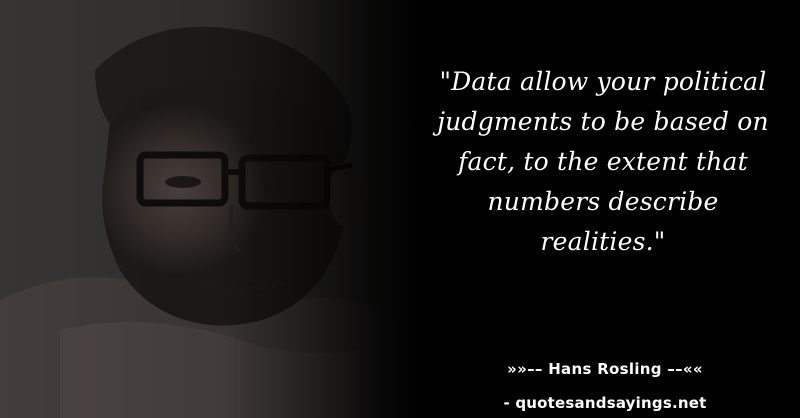 This screenshot has height=418, width=800. What do you see at coordinates (603, 241) in the screenshot?
I see `quote-line: realities."` at bounding box center [603, 241].